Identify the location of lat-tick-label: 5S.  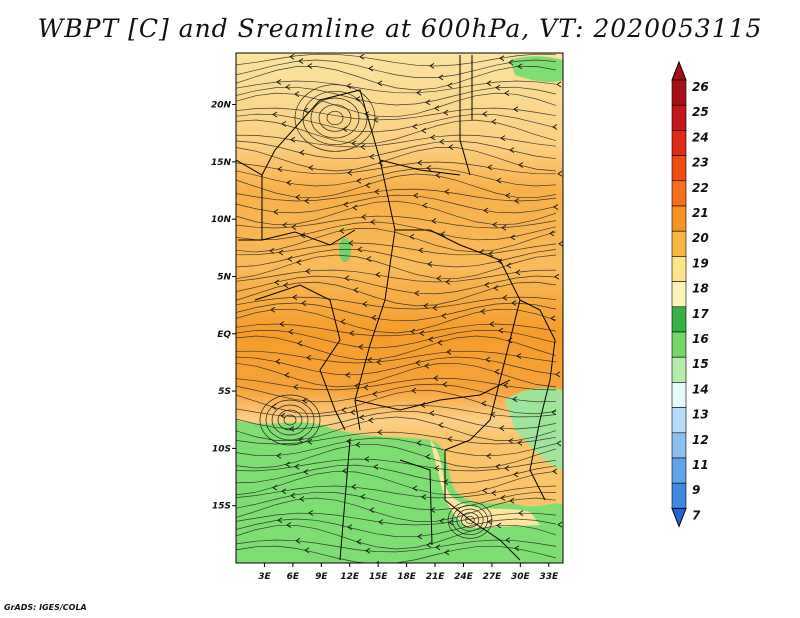
(224, 392).